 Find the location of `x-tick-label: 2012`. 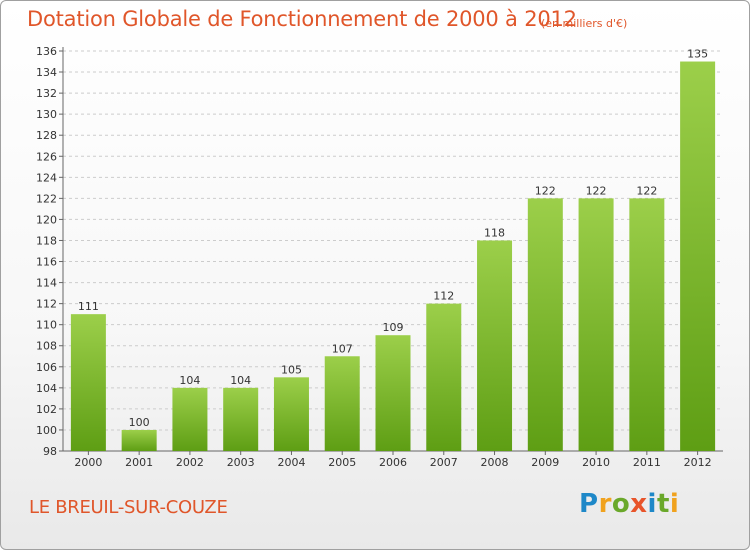

x-tick-label: 2012 is located at coordinates (698, 462).